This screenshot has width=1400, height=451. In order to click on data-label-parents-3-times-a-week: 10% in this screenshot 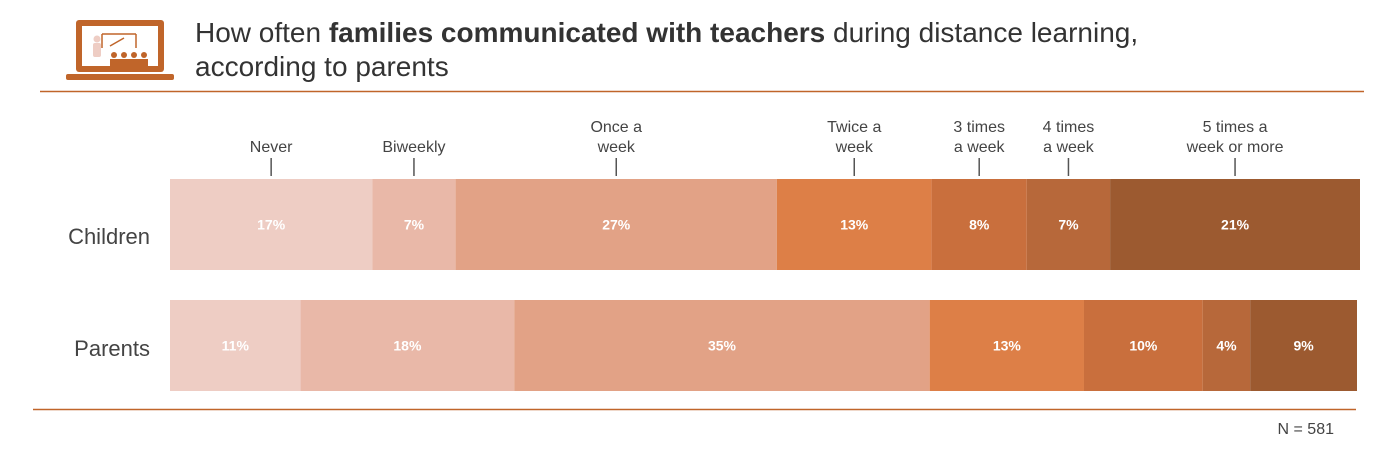, I will do `click(1143, 346)`.